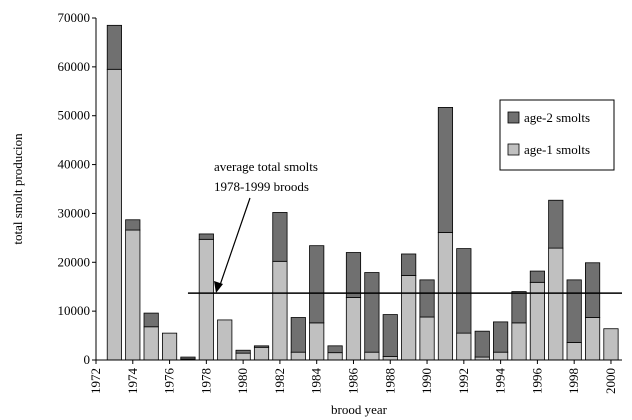 The width and height of the screenshot is (632, 420). Describe the element at coordinates (352, 381) in the screenshot. I see `x-tick-label: 1986` at that location.